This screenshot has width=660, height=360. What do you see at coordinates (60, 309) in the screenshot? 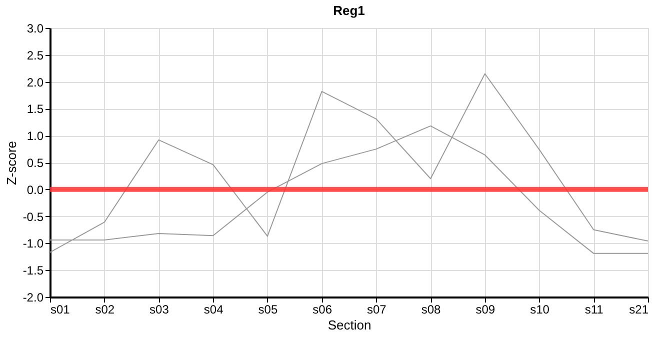
I see `x-tick-label: s01` at bounding box center [60, 309].